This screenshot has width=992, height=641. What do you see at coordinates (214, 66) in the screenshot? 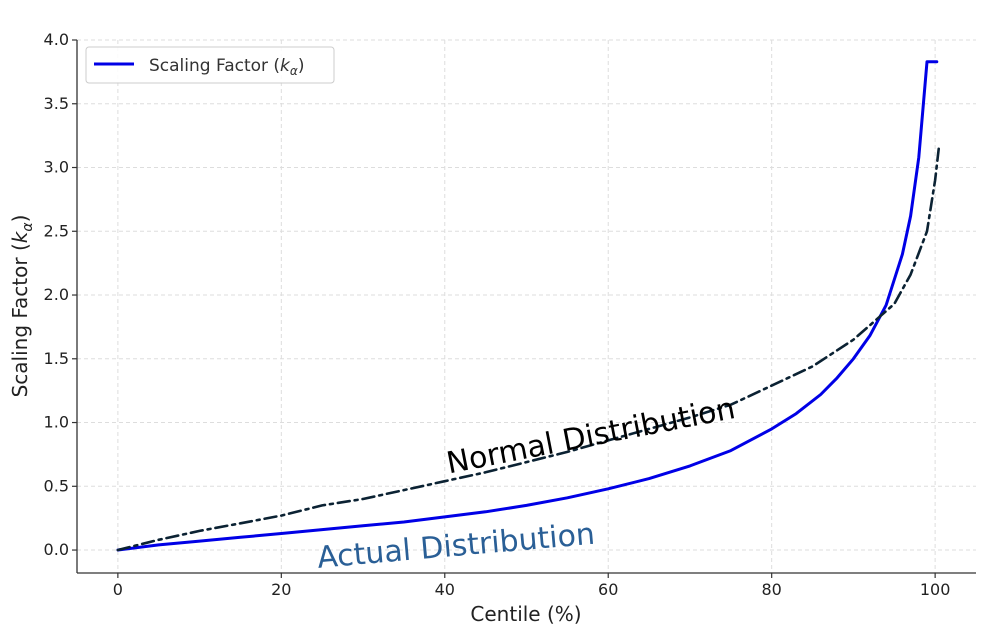
I see `legend-label-prefix: Scaling Factor (` at bounding box center [214, 66].